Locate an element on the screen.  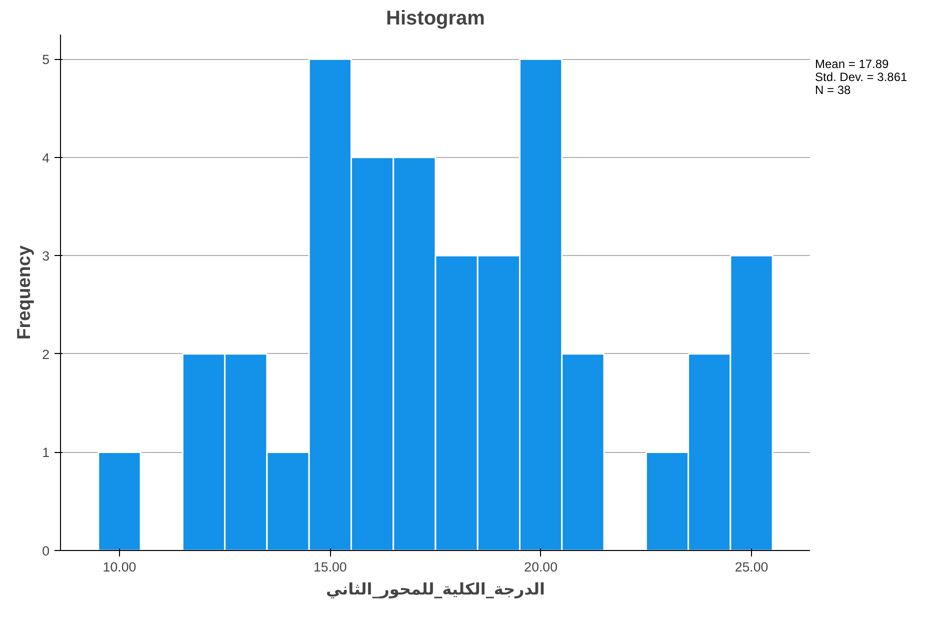
x-axis-title: الدرجة_الكلية_للمحور_الثاني is located at coordinates (436, 589).